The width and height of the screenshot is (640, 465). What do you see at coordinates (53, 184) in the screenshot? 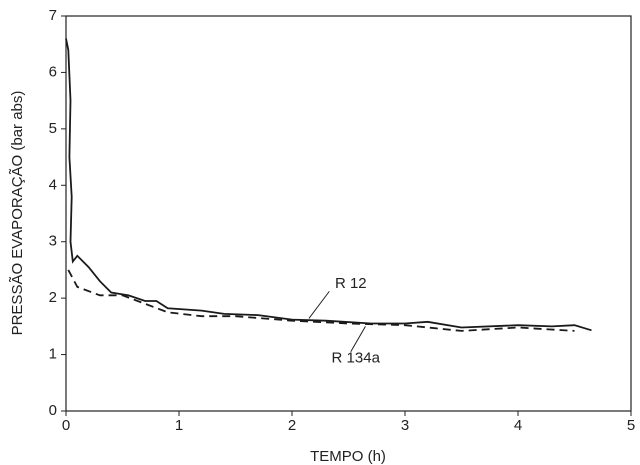
I see `y-tick-label: 4` at bounding box center [53, 184].